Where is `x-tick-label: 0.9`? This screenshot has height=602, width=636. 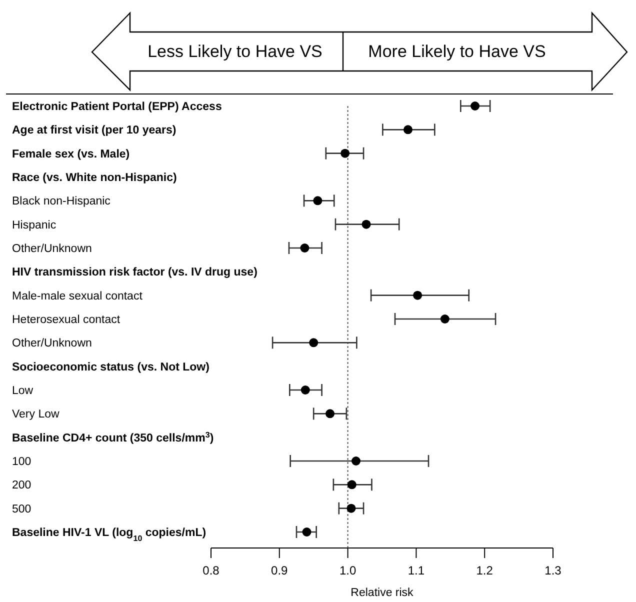 x-tick-label: 0.9 is located at coordinates (279, 571).